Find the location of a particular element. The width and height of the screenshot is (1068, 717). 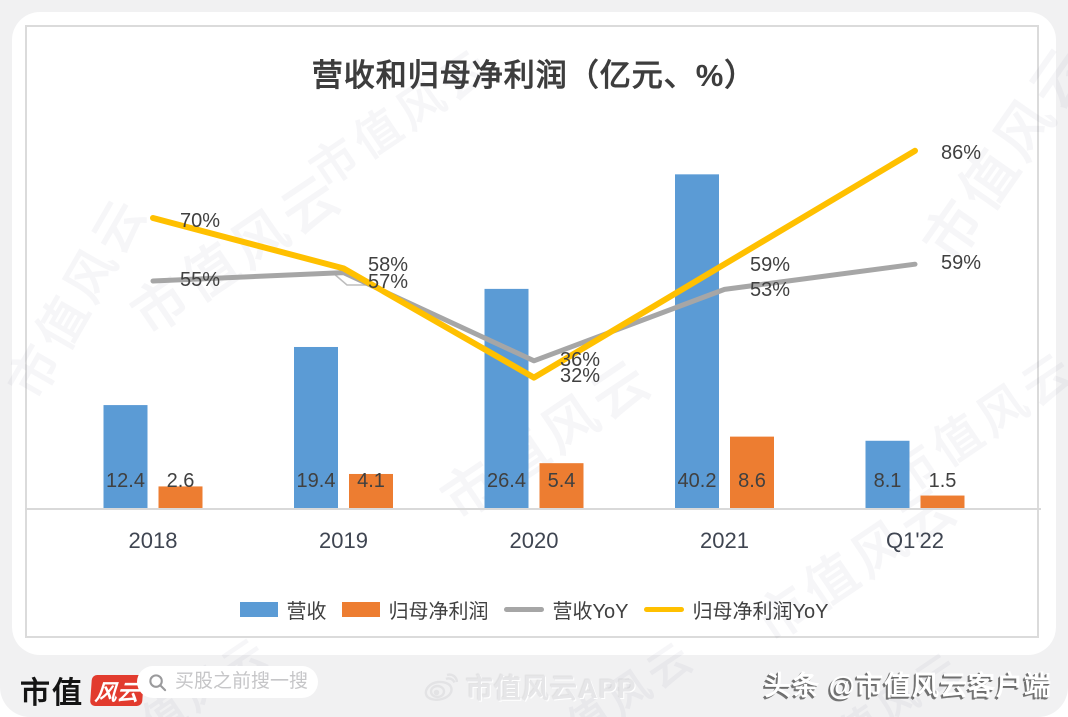

legend-label-net-profit: 归母净利润 is located at coordinates (438, 612).